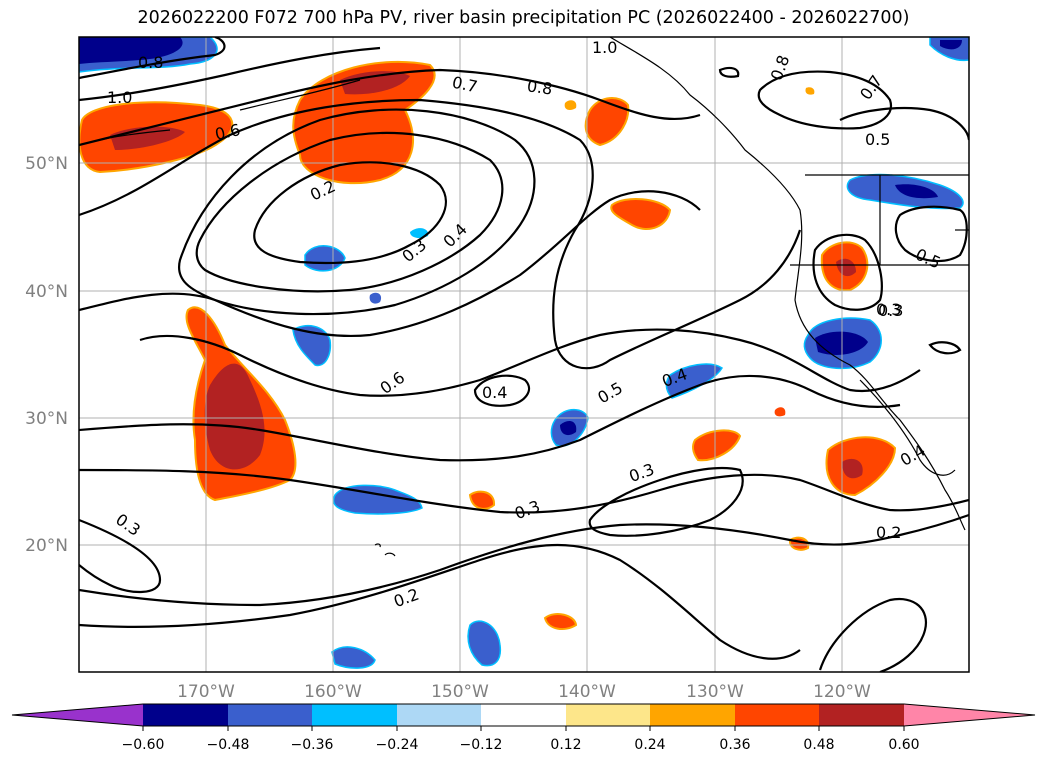 The image size is (1047, 765). Describe the element at coordinates (734, 745) in the screenshot. I see `colorbar-tick-label: 0.36` at that location.